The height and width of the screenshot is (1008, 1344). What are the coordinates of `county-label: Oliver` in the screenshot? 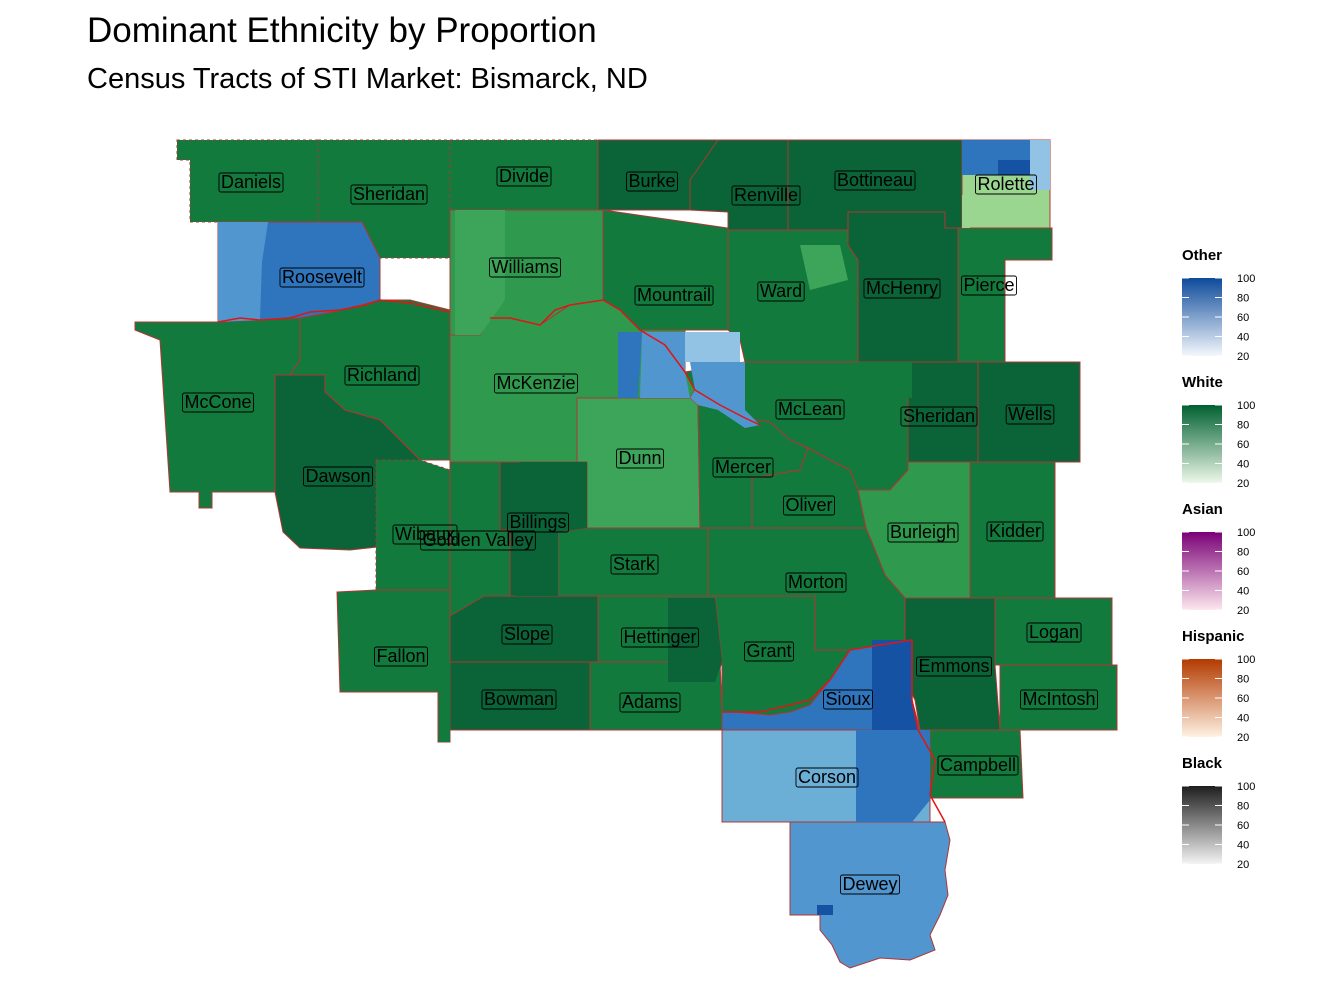 It's located at (809, 505).